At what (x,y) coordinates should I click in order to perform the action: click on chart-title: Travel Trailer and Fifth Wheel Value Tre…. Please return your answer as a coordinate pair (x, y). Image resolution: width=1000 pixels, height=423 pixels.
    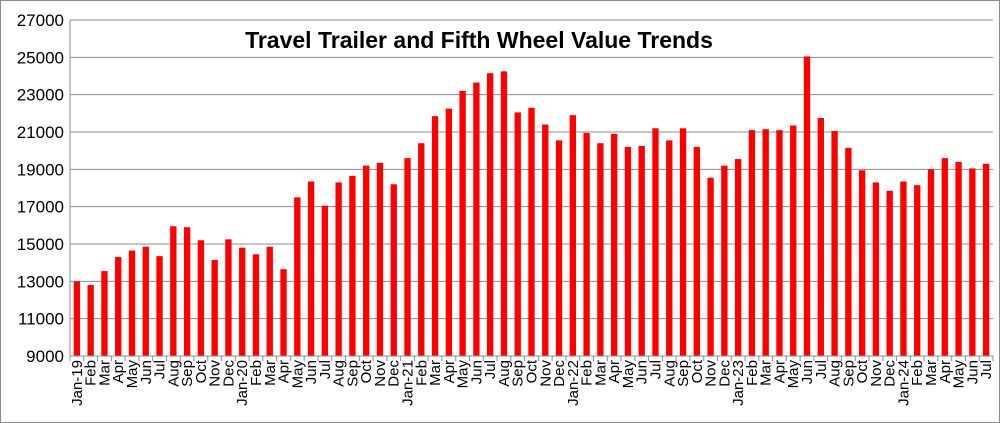
    Looking at the image, I should click on (479, 40).